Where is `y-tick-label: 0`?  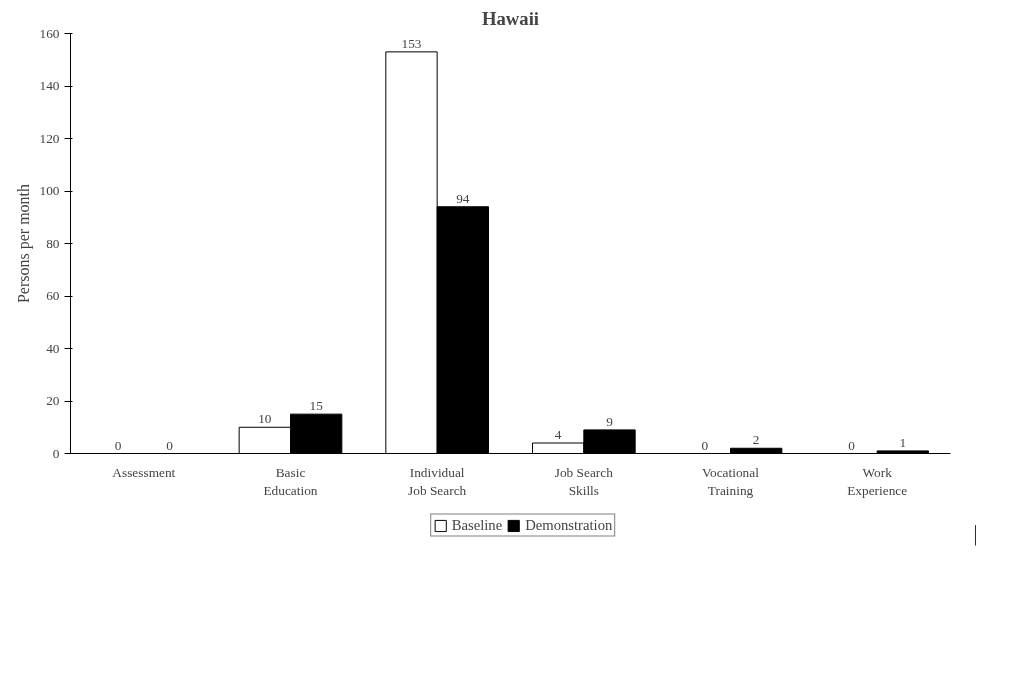
y-tick-label: 0 is located at coordinates (56, 453).